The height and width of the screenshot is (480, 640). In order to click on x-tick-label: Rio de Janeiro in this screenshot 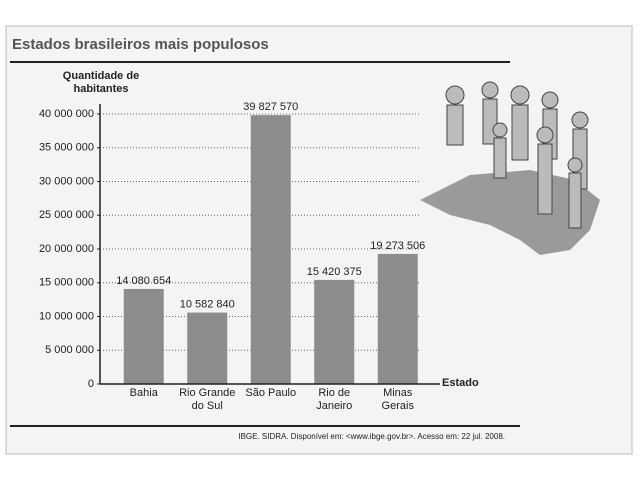, I will do `click(334, 399)`.